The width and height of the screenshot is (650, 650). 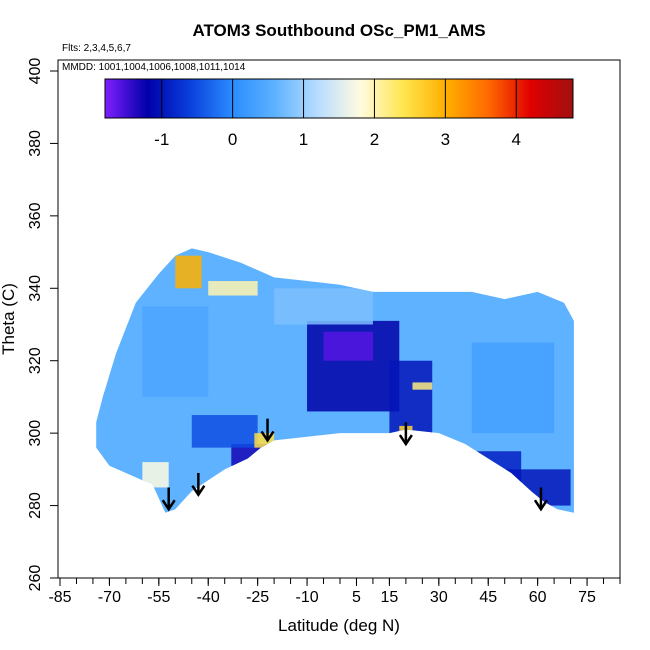 What do you see at coordinates (161, 139) in the screenshot?
I see `colorbar-tick-label: -1` at bounding box center [161, 139].